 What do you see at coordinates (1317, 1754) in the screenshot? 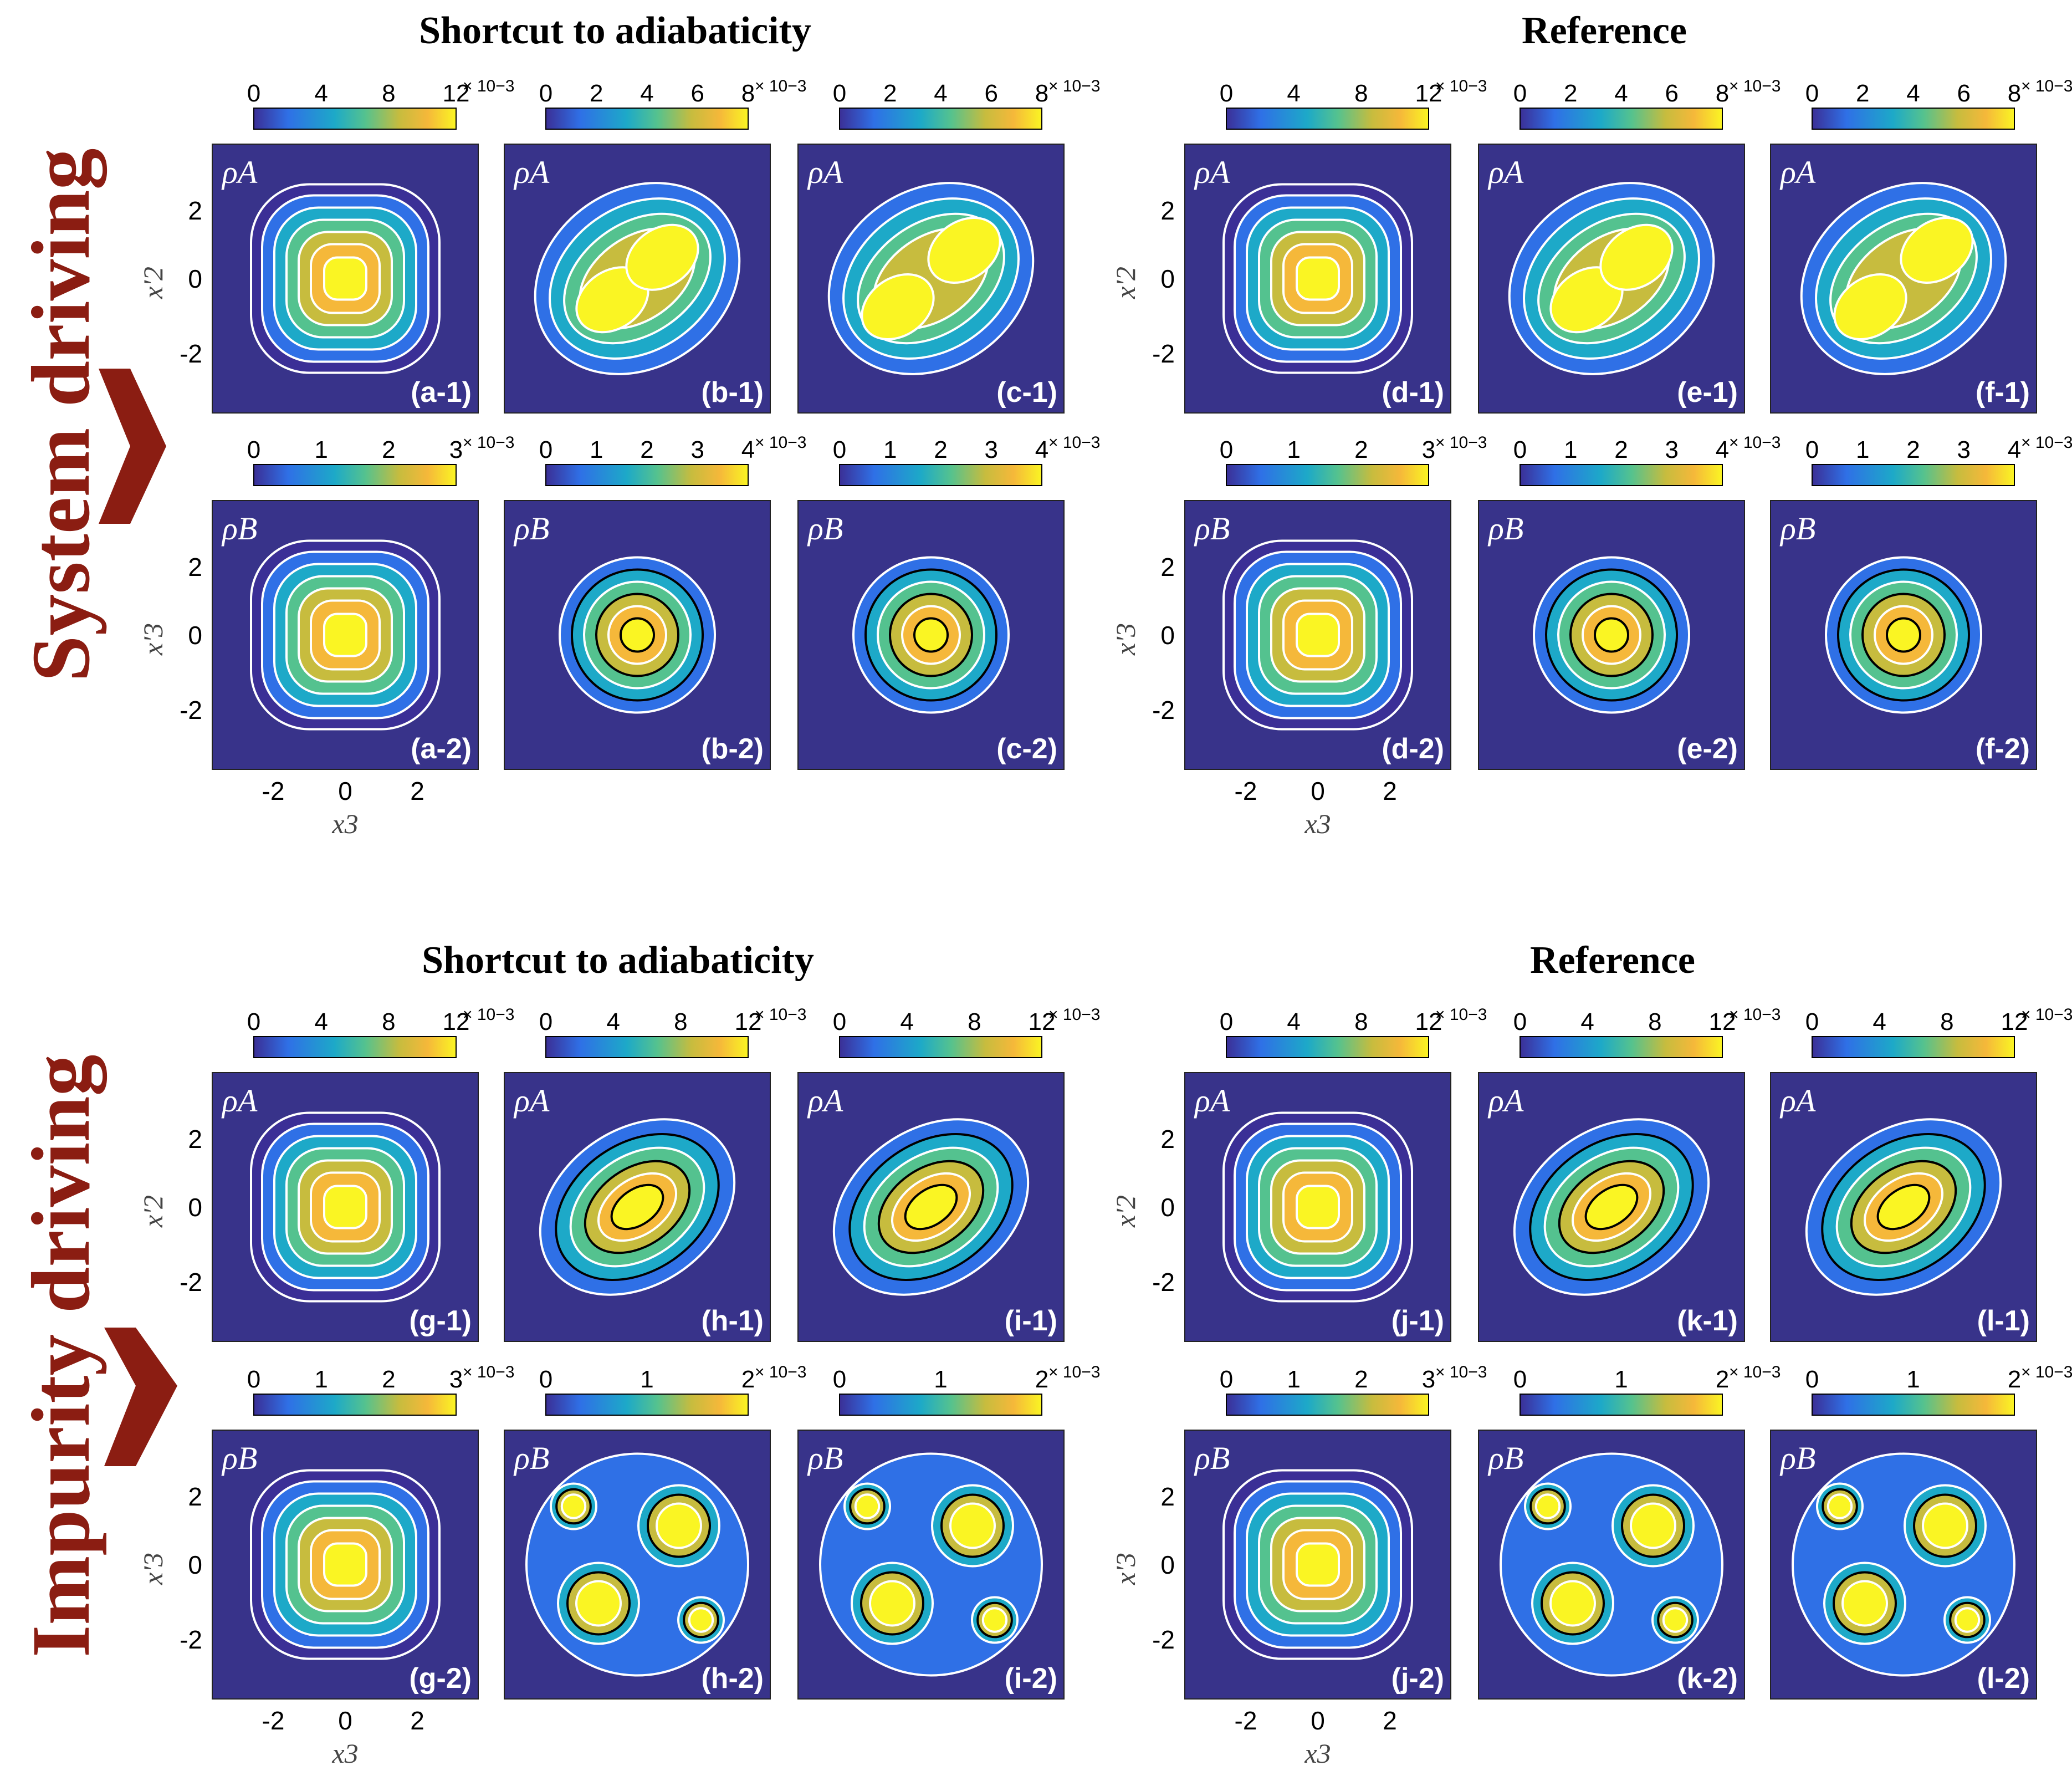
I see `x-axis-label: x3` at bounding box center [1317, 1754].